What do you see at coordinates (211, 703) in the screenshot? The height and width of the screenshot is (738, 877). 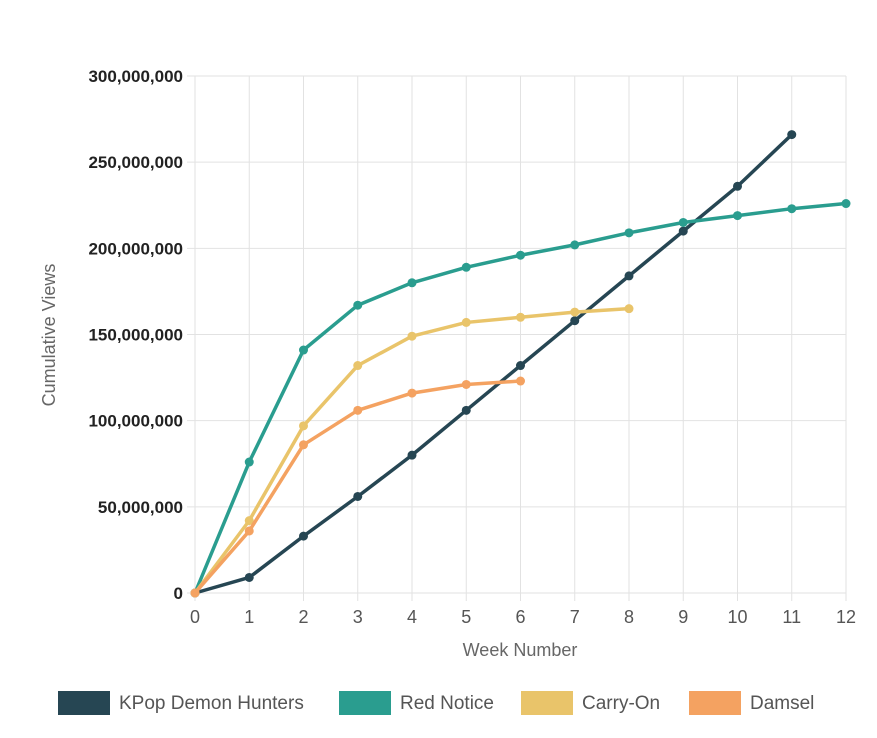 I see `legend-label: KPop Demon Hunters` at bounding box center [211, 703].